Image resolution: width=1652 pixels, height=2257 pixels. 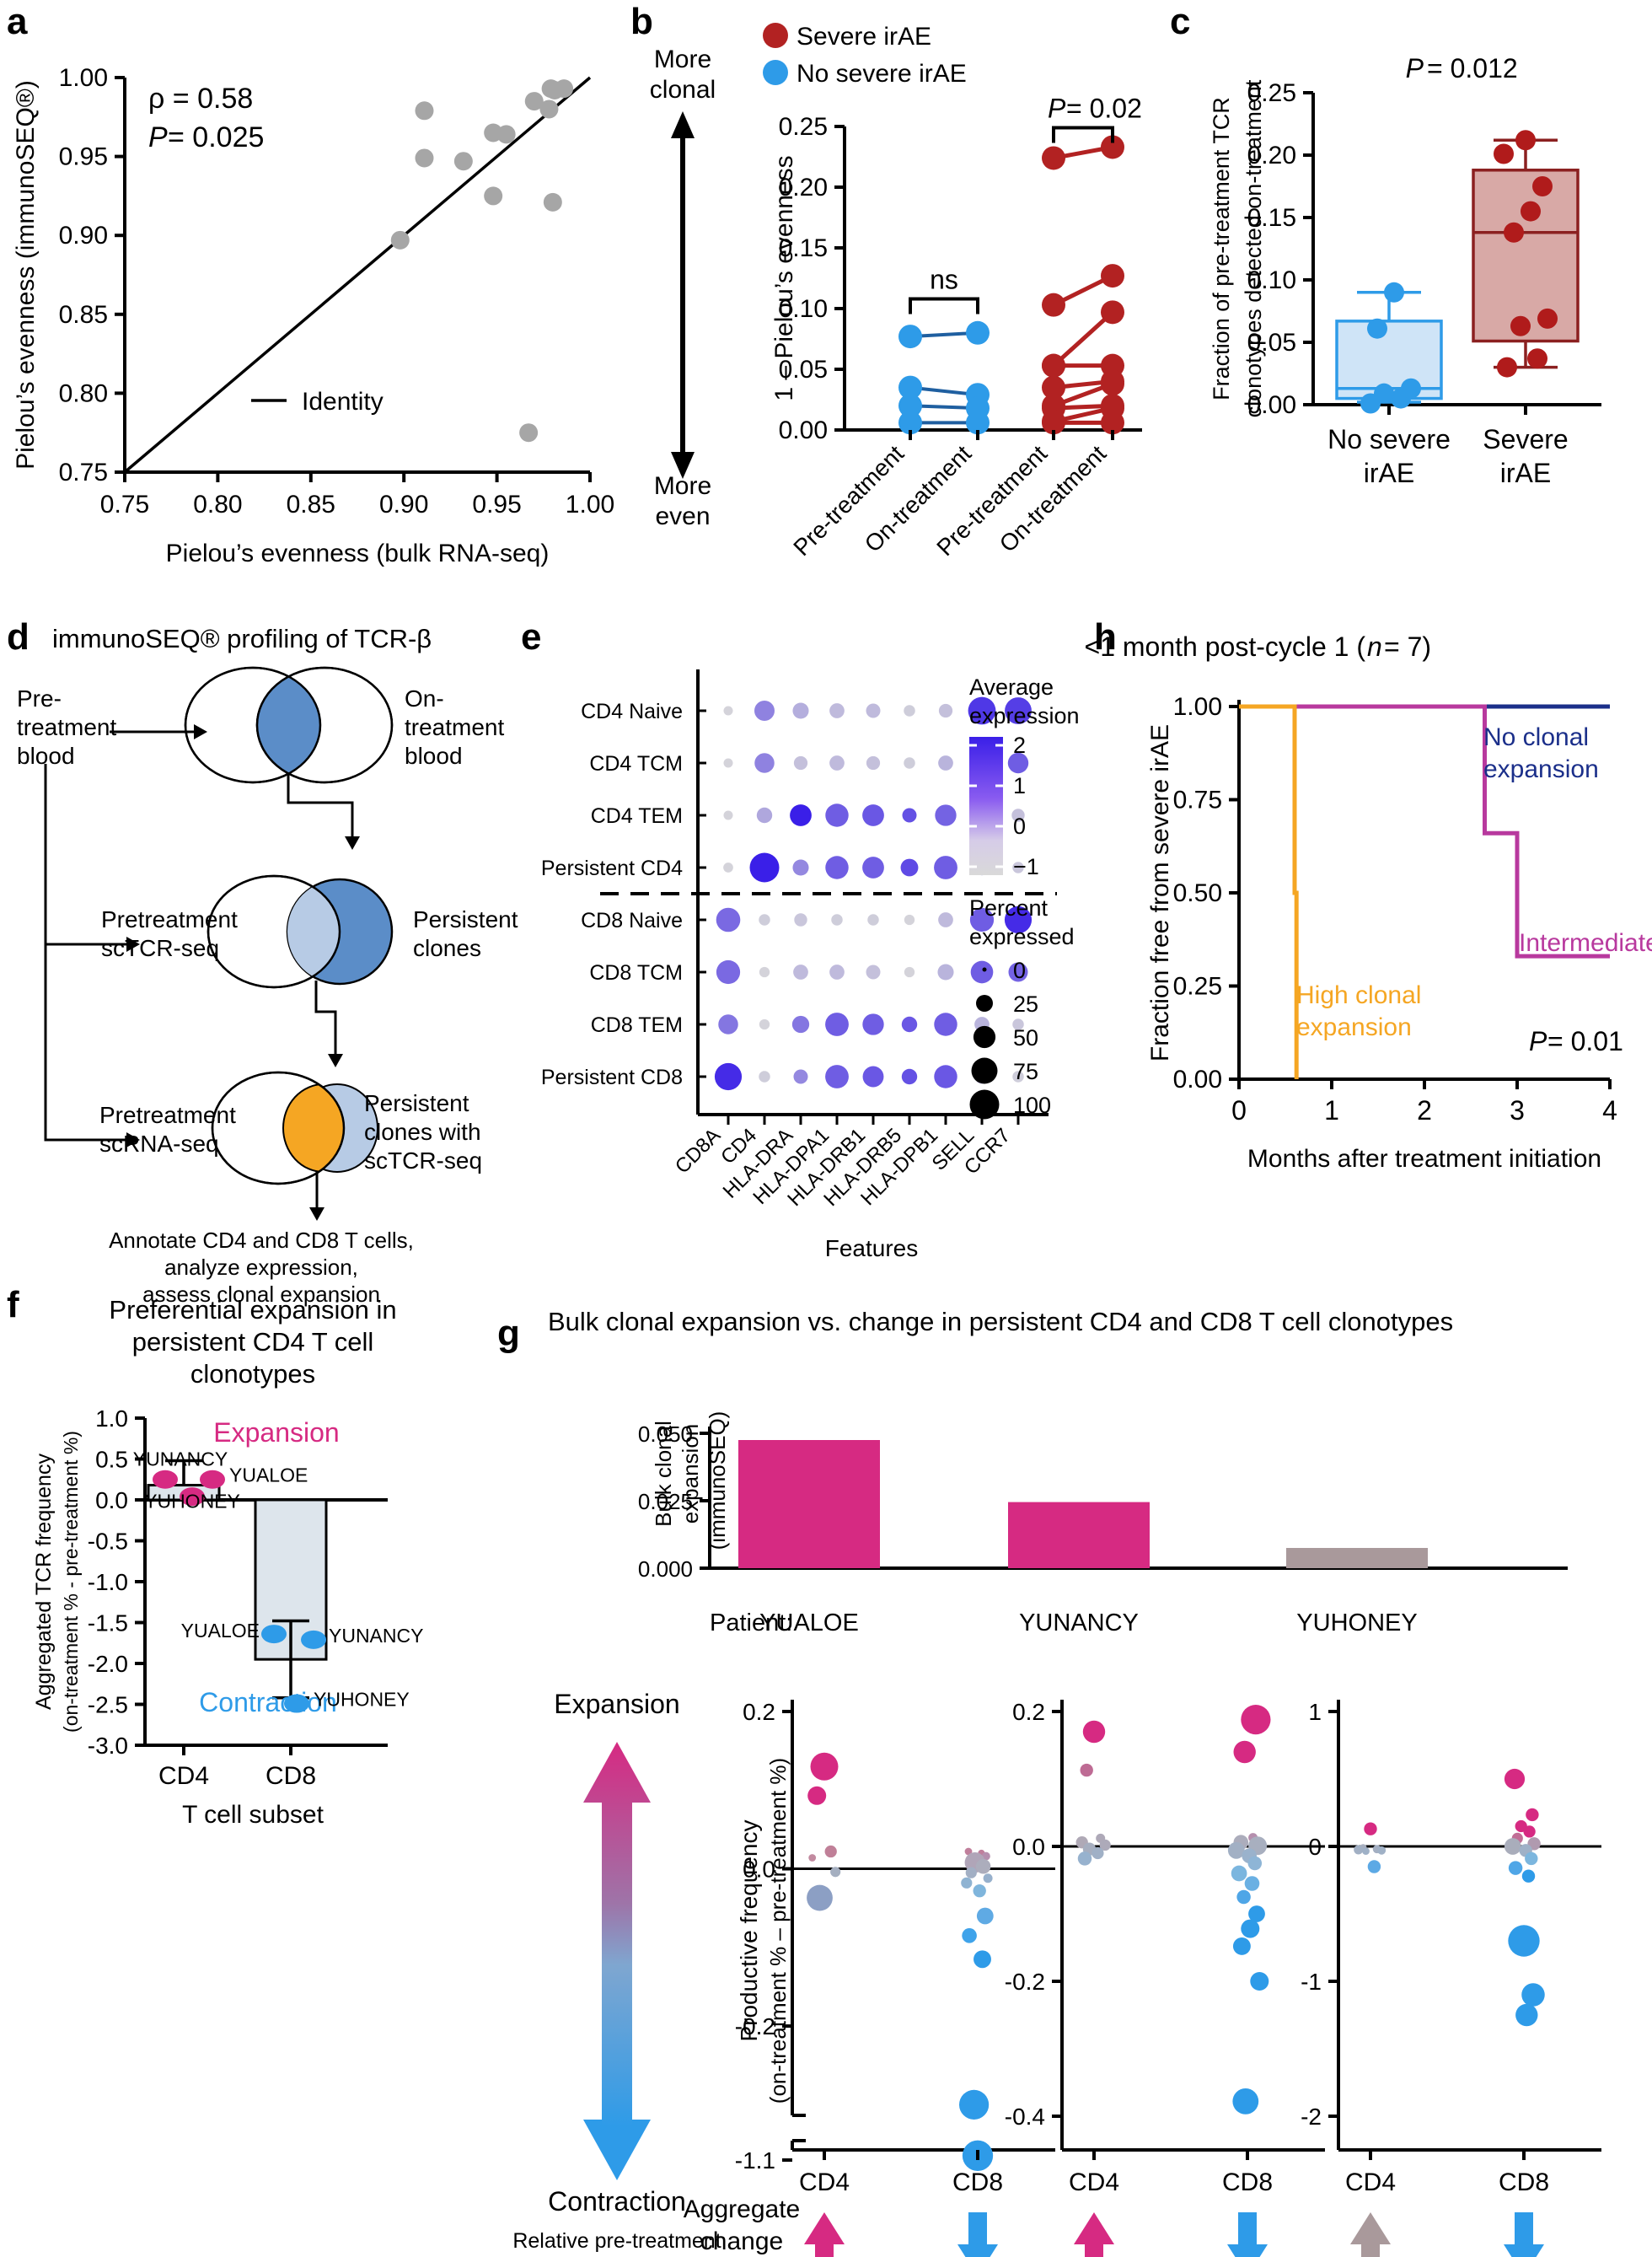 What do you see at coordinates (268, 1475) in the screenshot?
I see `f-label-YUALOE-cd4: YUALOE` at bounding box center [268, 1475].